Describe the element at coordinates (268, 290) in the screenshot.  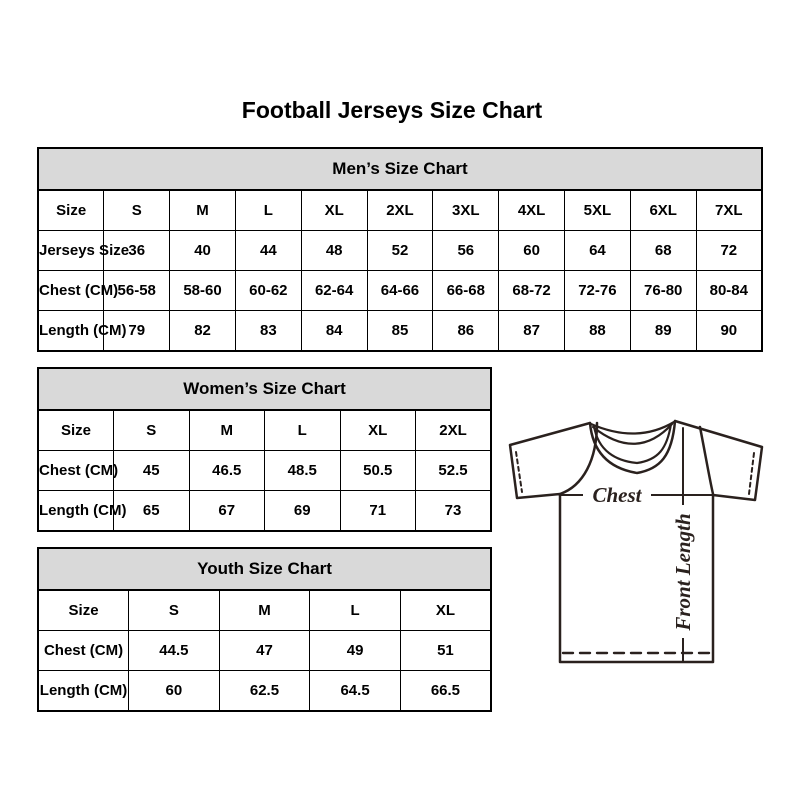
I see `size-value-cell: 60-62` at that location.